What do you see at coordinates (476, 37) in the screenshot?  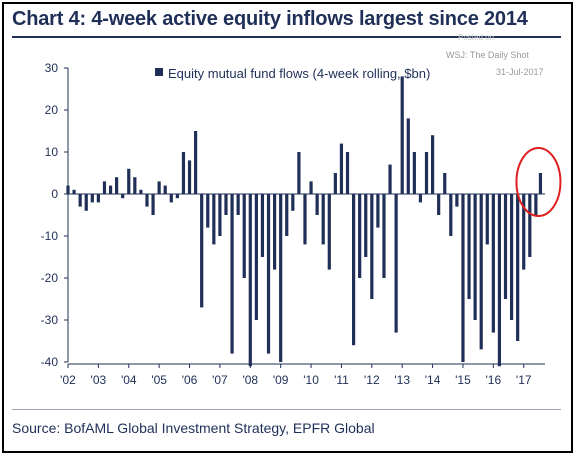 I see `watermark-posted: Posted on` at bounding box center [476, 37].